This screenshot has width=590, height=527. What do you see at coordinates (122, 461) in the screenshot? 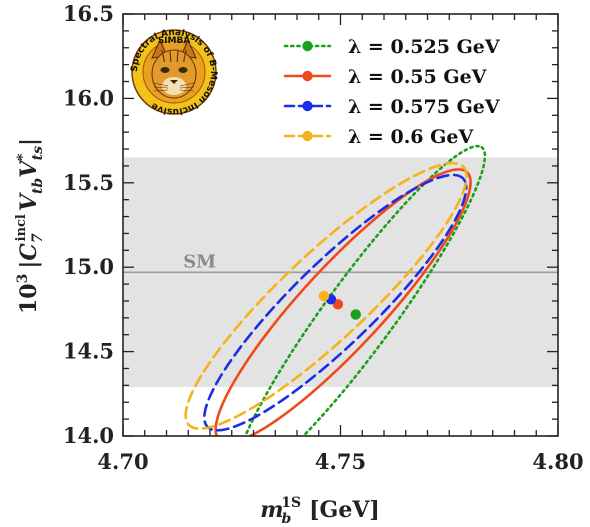
I see `x-tick-label: 4.70` at bounding box center [122, 461].